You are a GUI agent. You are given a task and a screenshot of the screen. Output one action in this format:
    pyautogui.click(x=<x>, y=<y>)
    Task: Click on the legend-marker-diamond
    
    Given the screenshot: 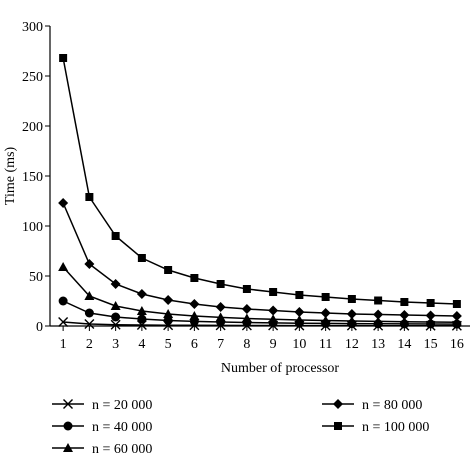 What is the action you would take?
    pyautogui.click(x=338, y=404)
    